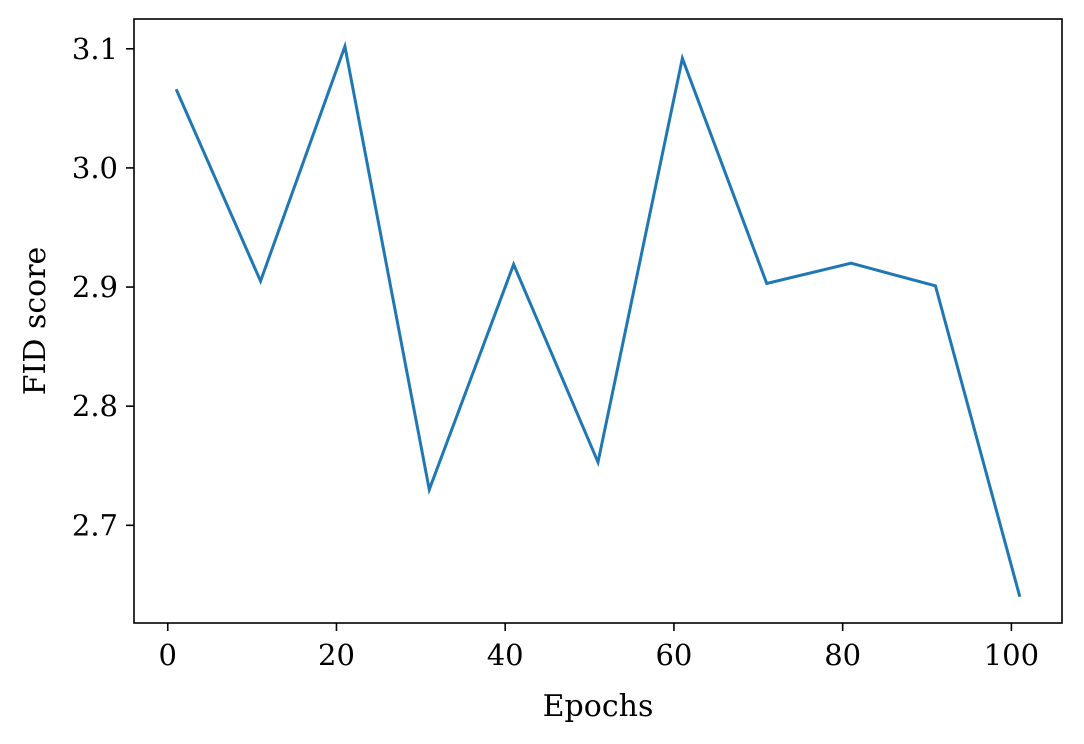  Describe the element at coordinates (35, 321) in the screenshot. I see `y-axis-title: FID score` at that location.